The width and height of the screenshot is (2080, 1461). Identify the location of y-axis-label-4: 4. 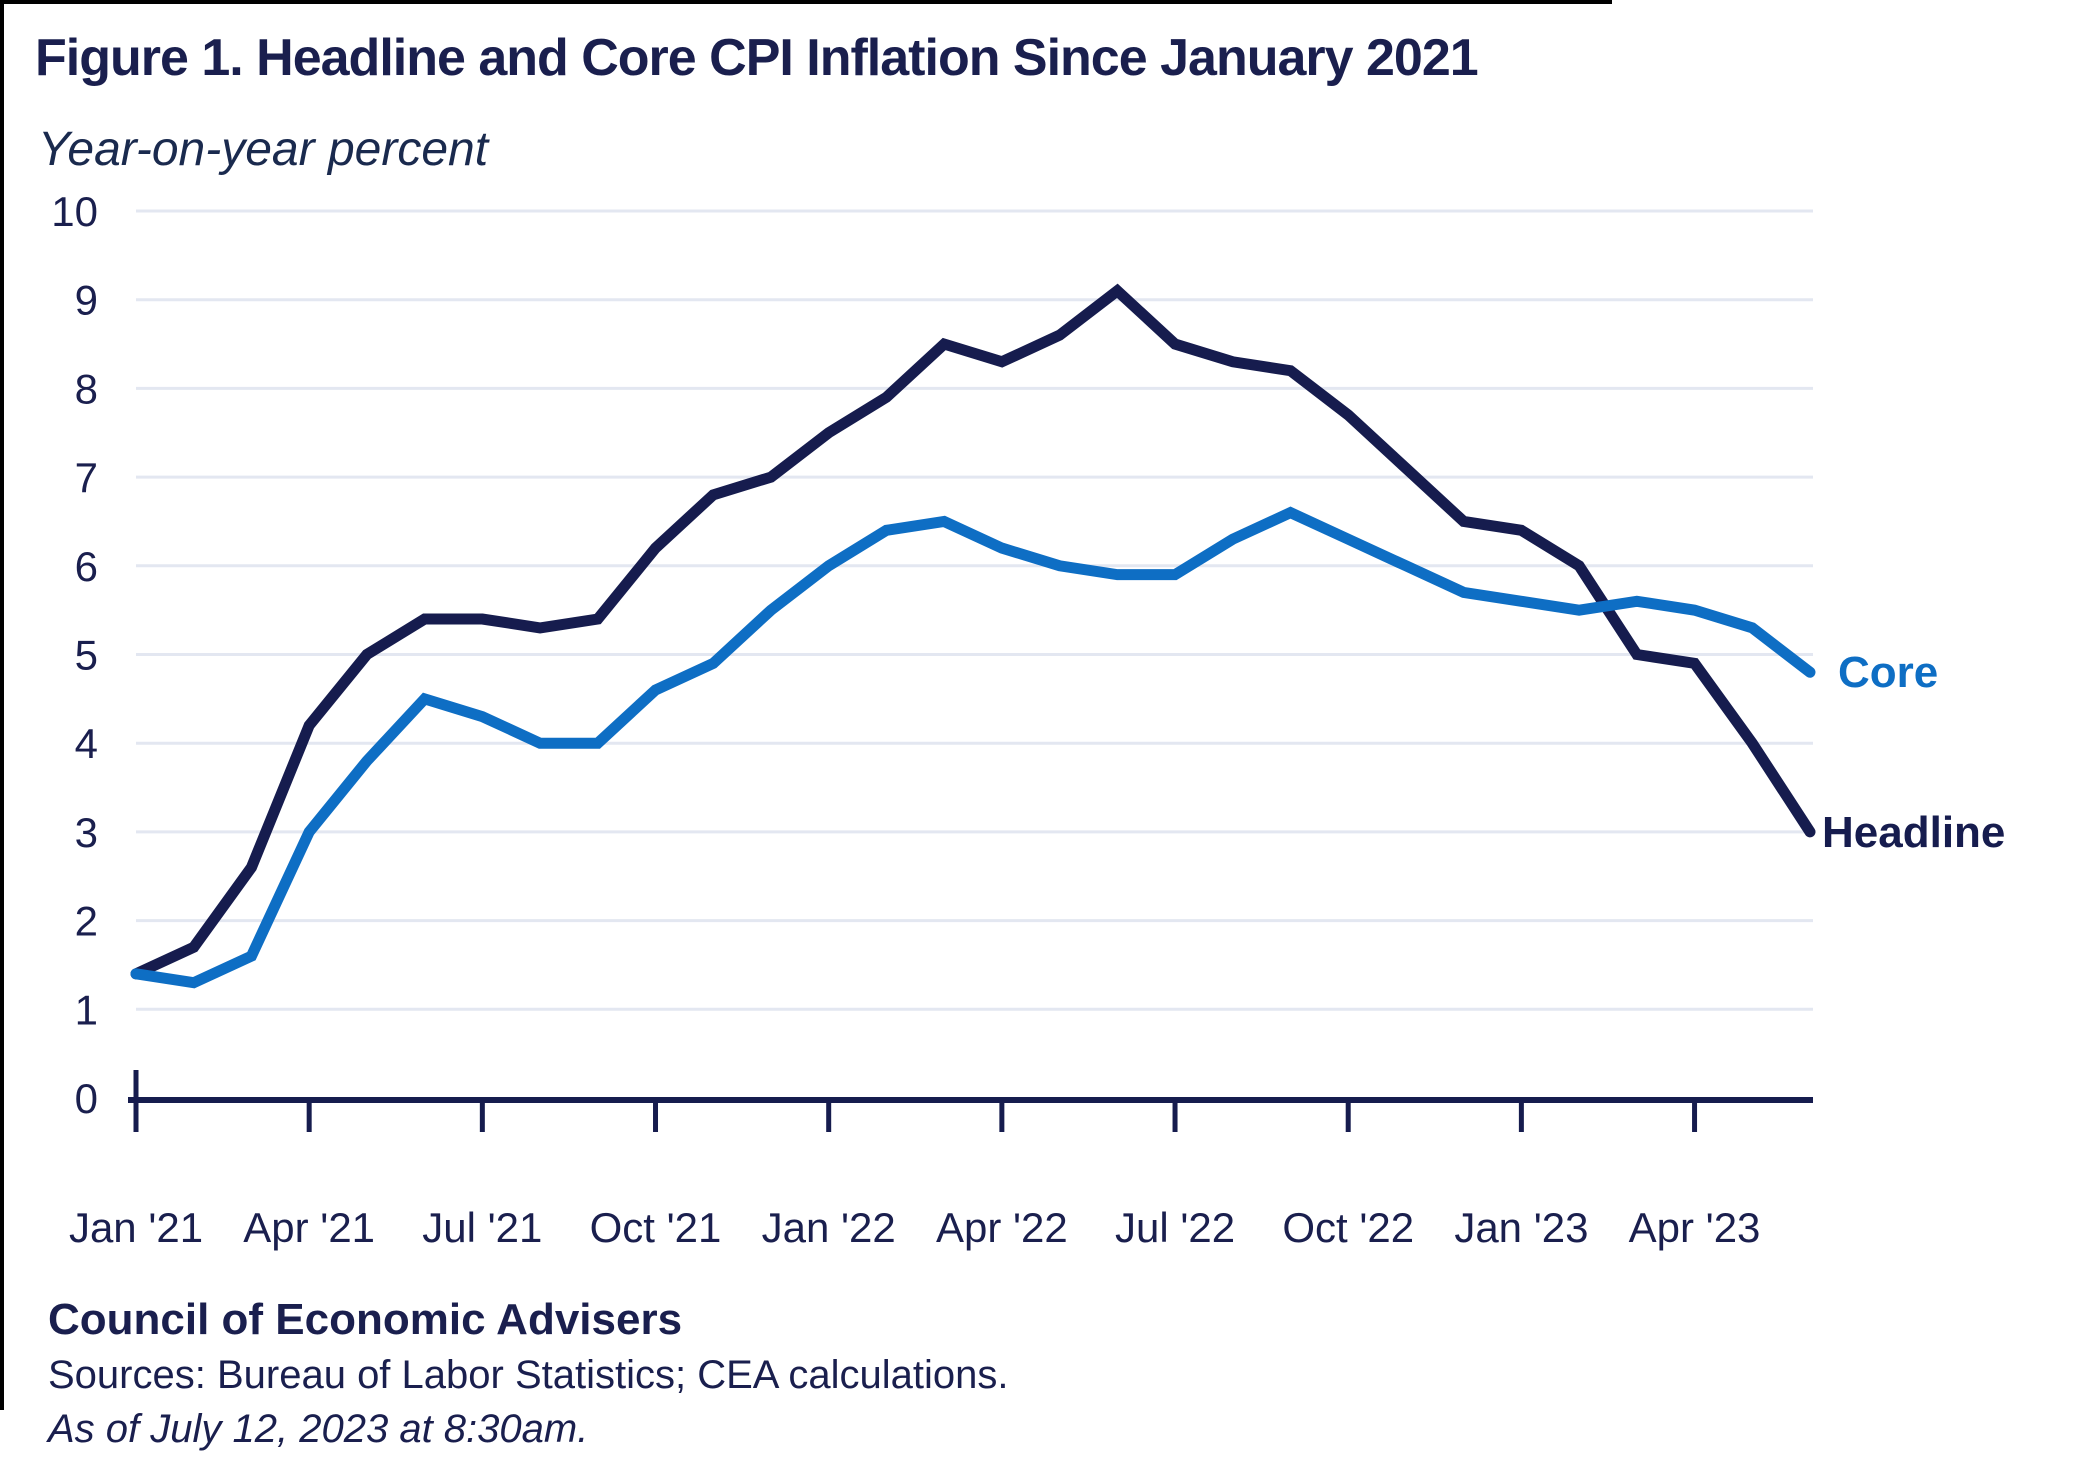
(86, 743).